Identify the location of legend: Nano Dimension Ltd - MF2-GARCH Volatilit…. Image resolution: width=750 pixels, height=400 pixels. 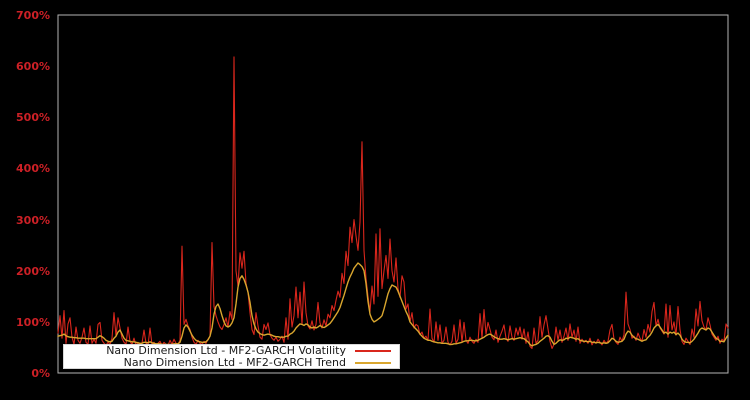
(231, 356).